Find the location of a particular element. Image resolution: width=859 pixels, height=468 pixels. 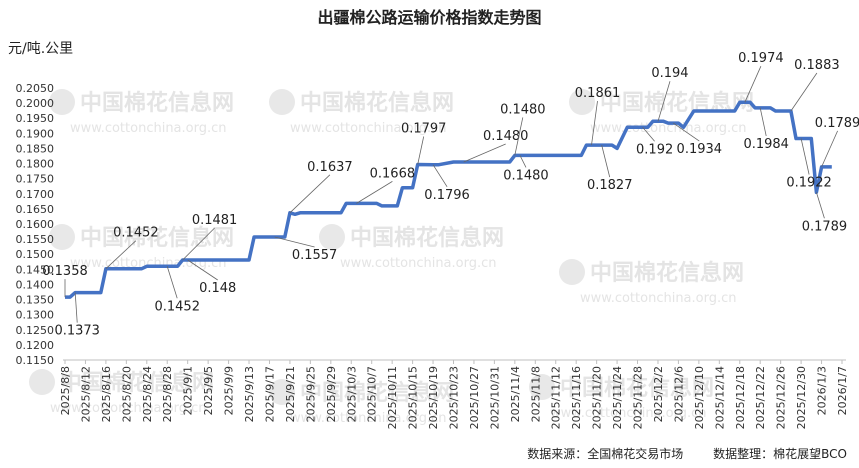

y-tick-label: 0.1200 is located at coordinates (35, 345).